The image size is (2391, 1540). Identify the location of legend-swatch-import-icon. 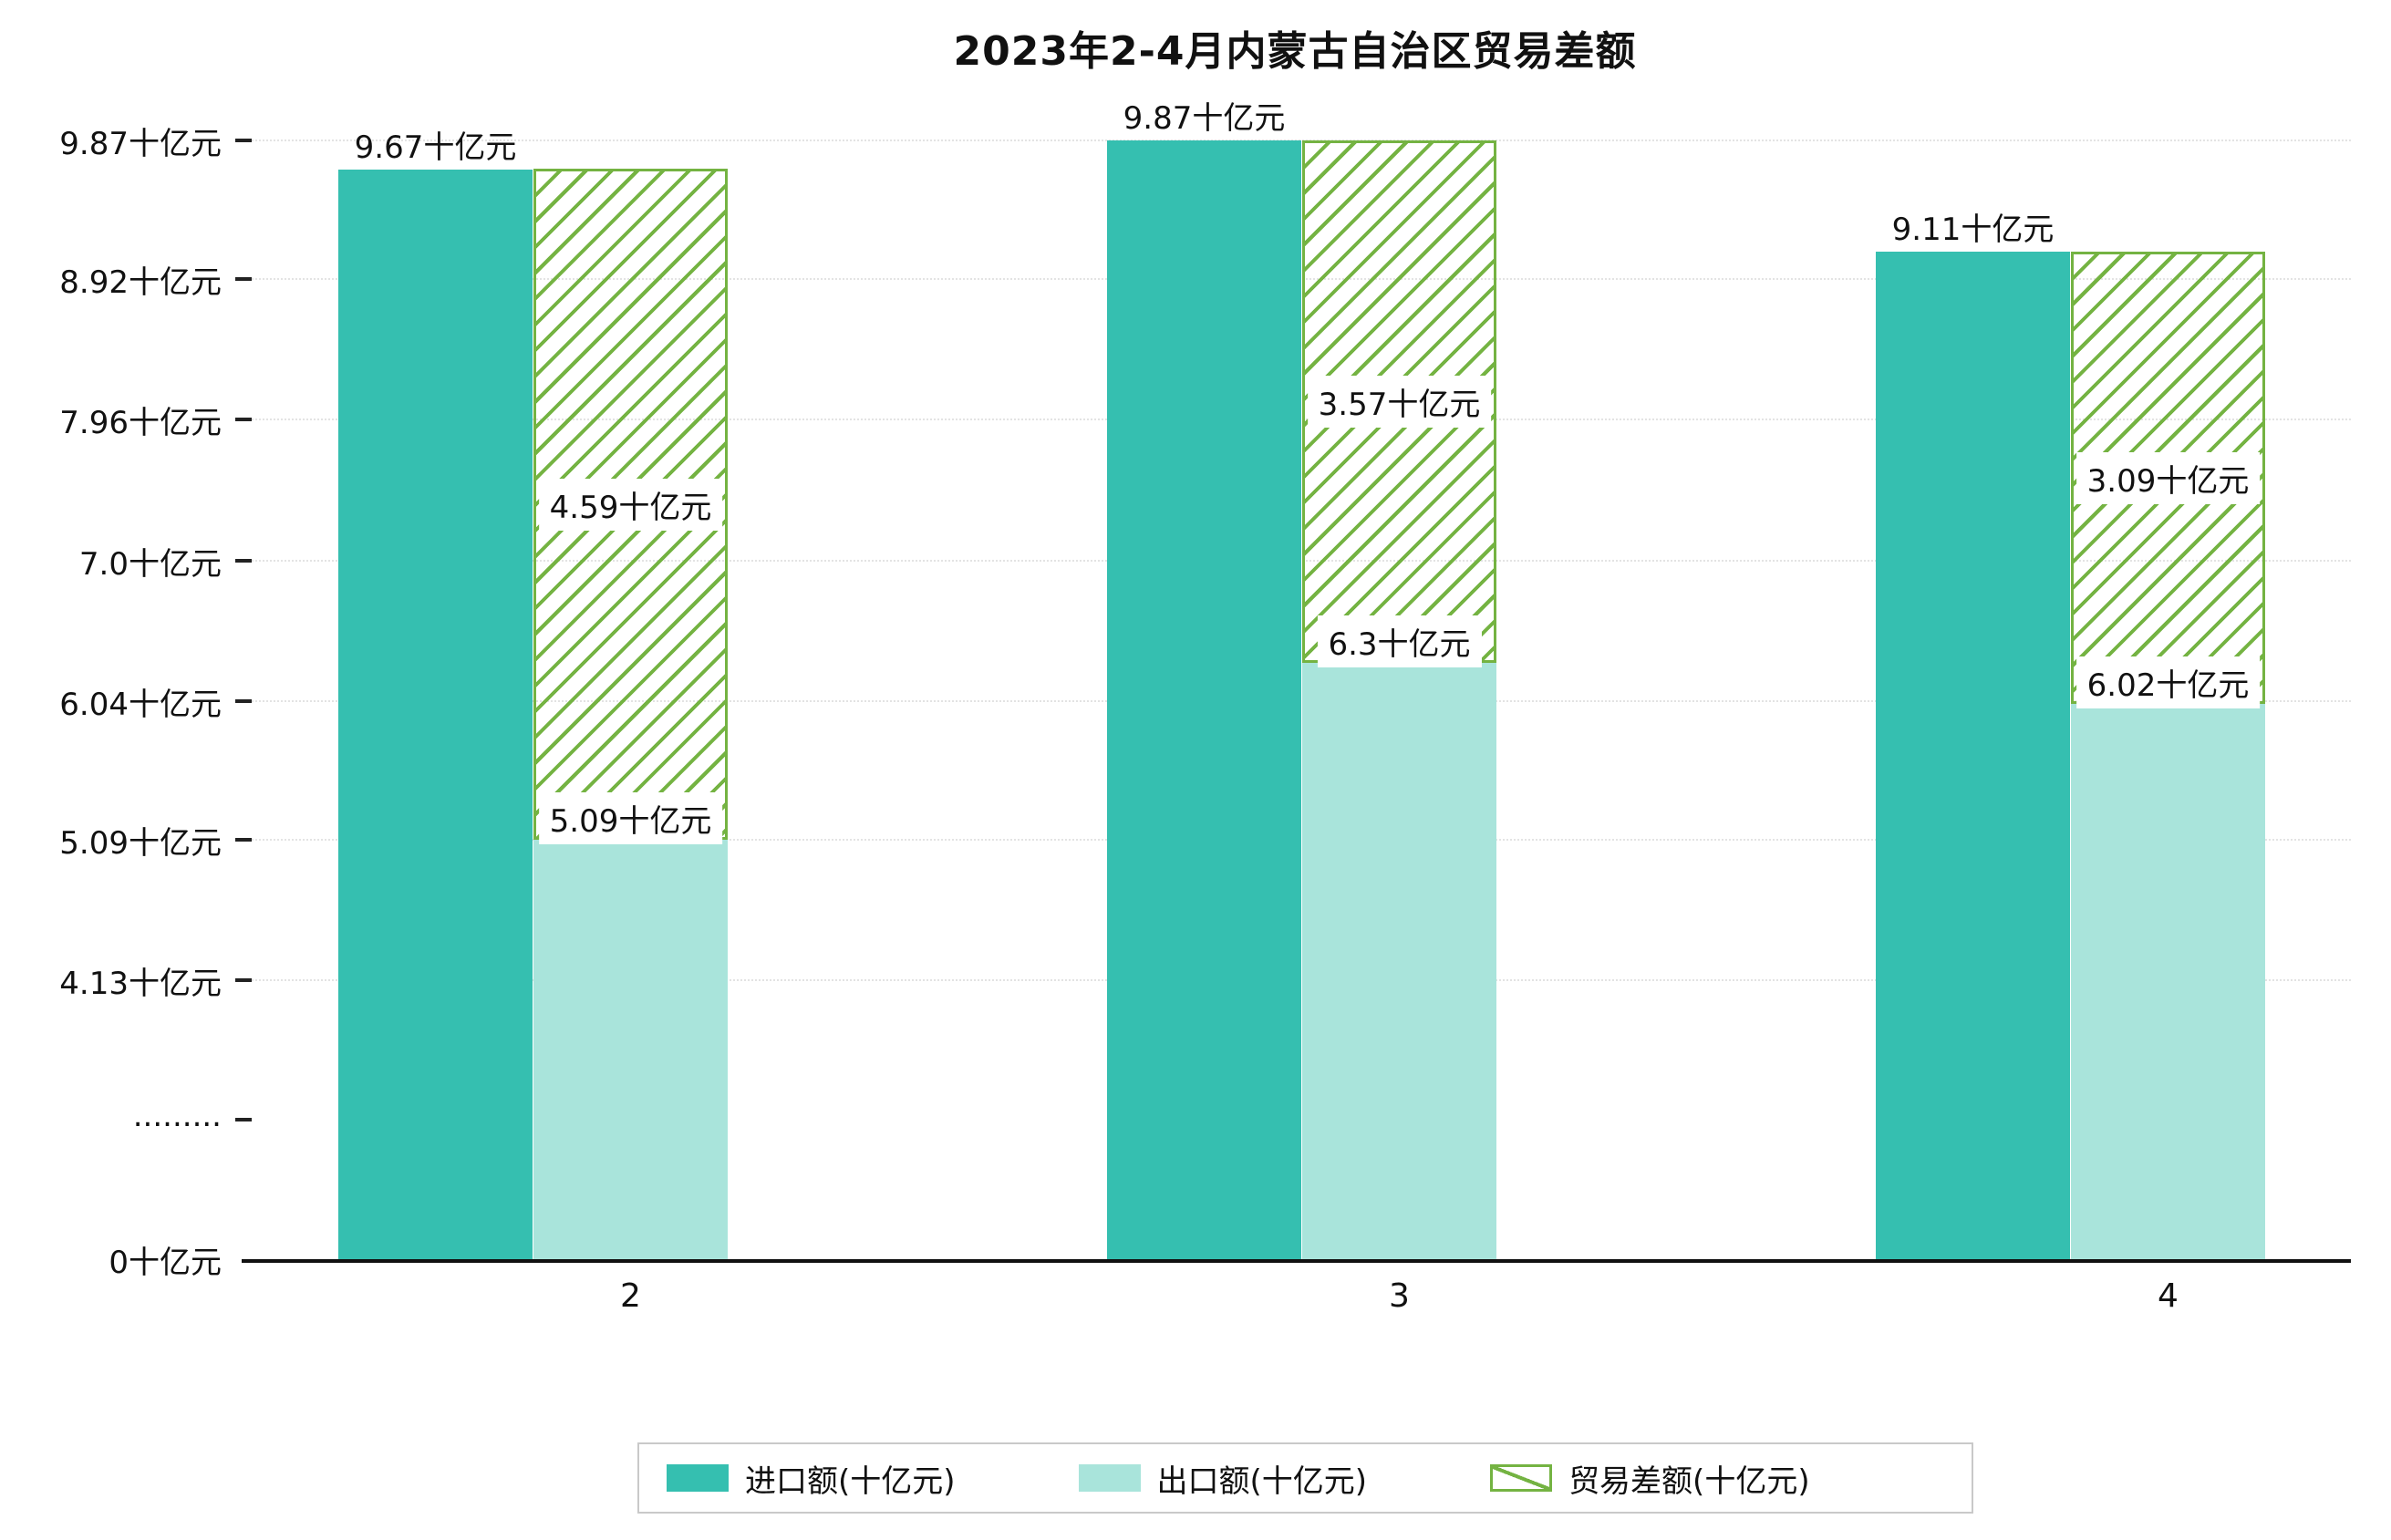
(698, 1478).